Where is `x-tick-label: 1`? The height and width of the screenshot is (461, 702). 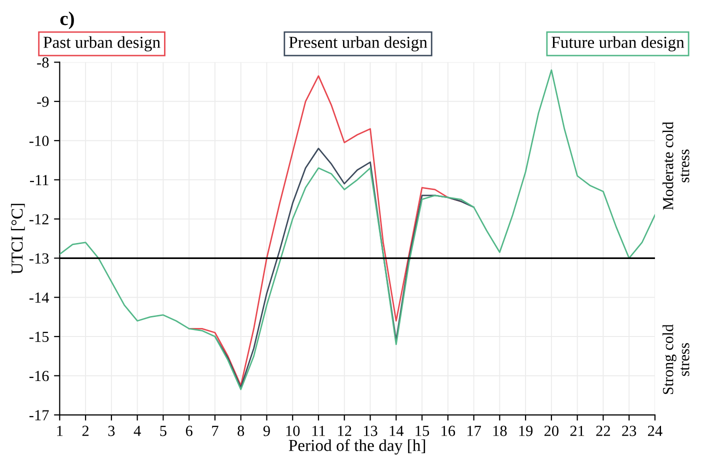
x-tick-label: 1 is located at coordinates (60, 431).